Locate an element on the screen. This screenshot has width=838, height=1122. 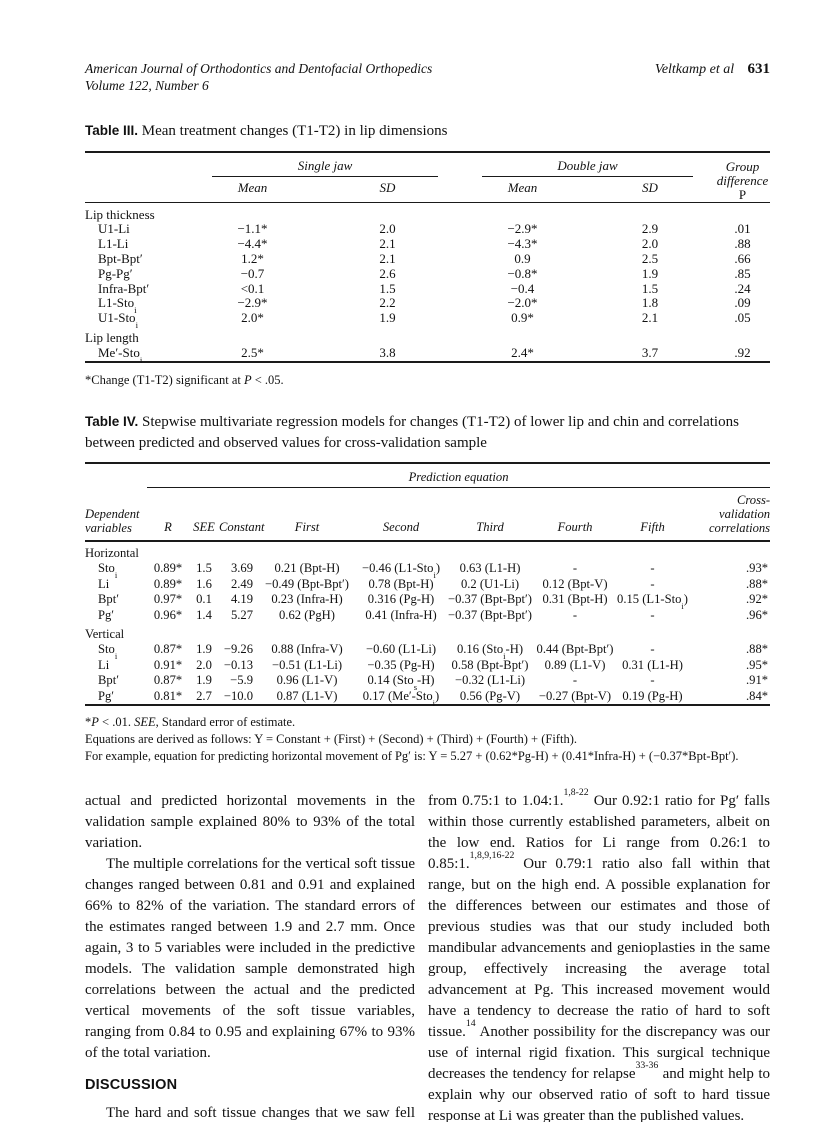
row-label: Bpt′ is located at coordinates (108, 680).